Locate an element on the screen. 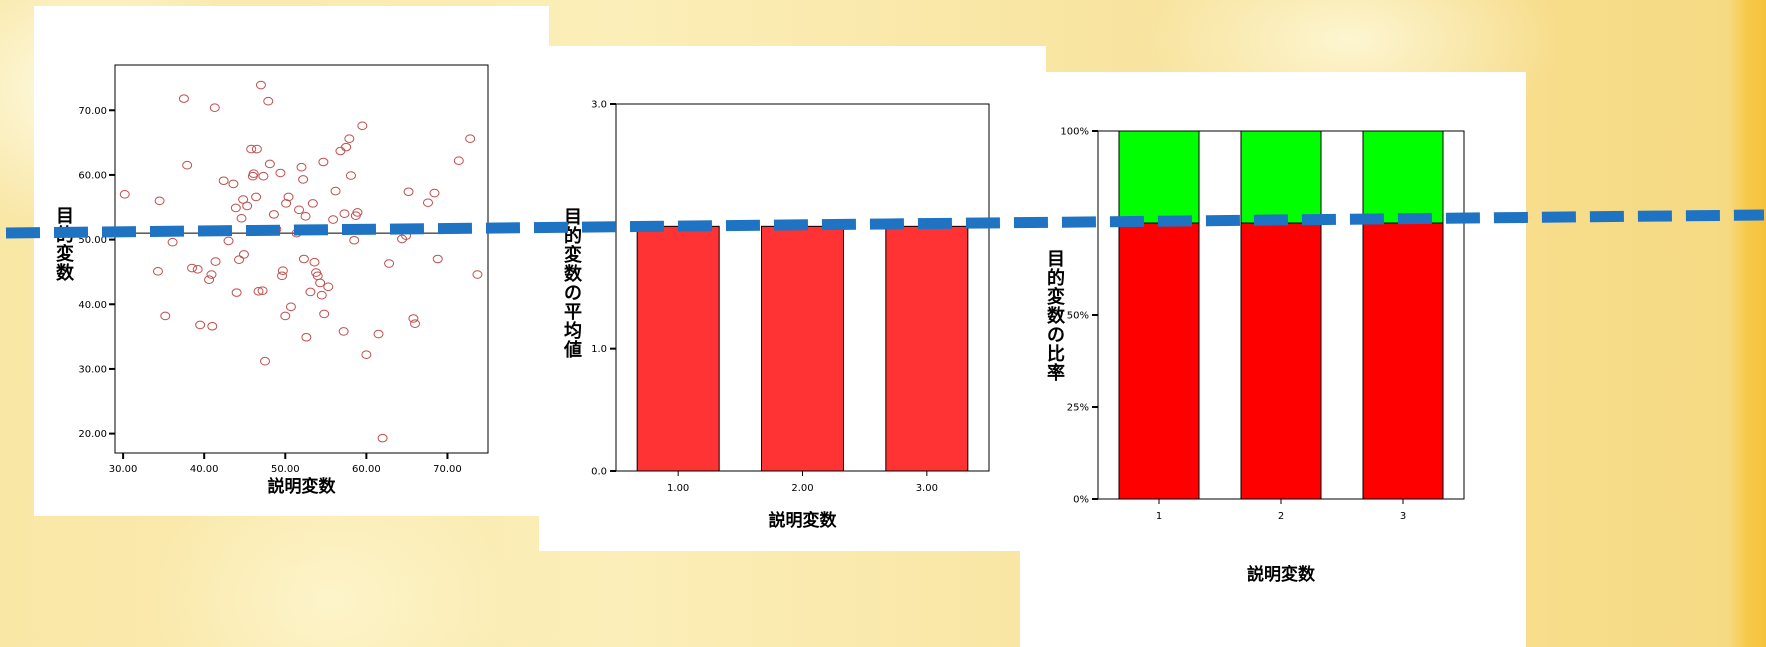 This screenshot has height=647, width=1766. y-tick-label: 40.00 is located at coordinates (92, 305).